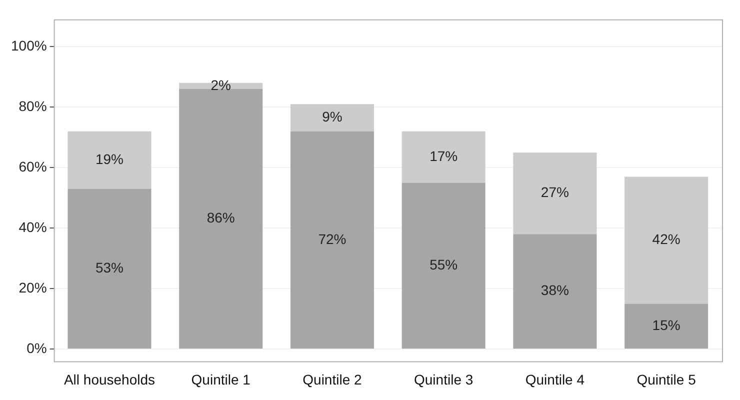 Image resolution: width=740 pixels, height=400 pixels. What do you see at coordinates (221, 379) in the screenshot?
I see `x-tick-label: Quintile 1` at bounding box center [221, 379].